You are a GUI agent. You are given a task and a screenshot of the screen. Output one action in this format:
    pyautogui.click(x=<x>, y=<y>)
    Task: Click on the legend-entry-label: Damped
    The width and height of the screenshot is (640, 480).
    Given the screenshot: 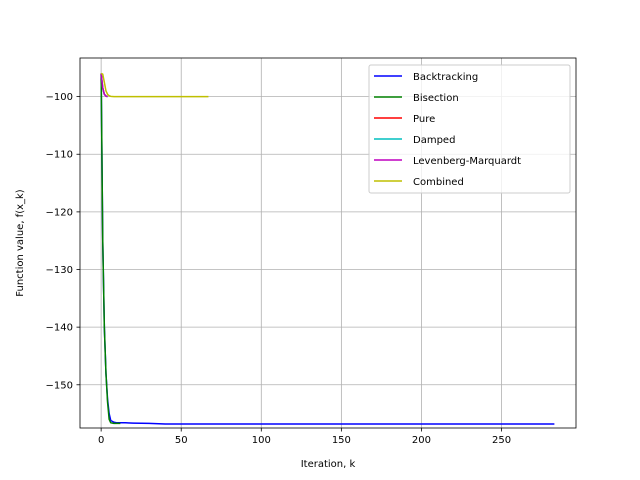 What is the action you would take?
    pyautogui.click(x=434, y=140)
    